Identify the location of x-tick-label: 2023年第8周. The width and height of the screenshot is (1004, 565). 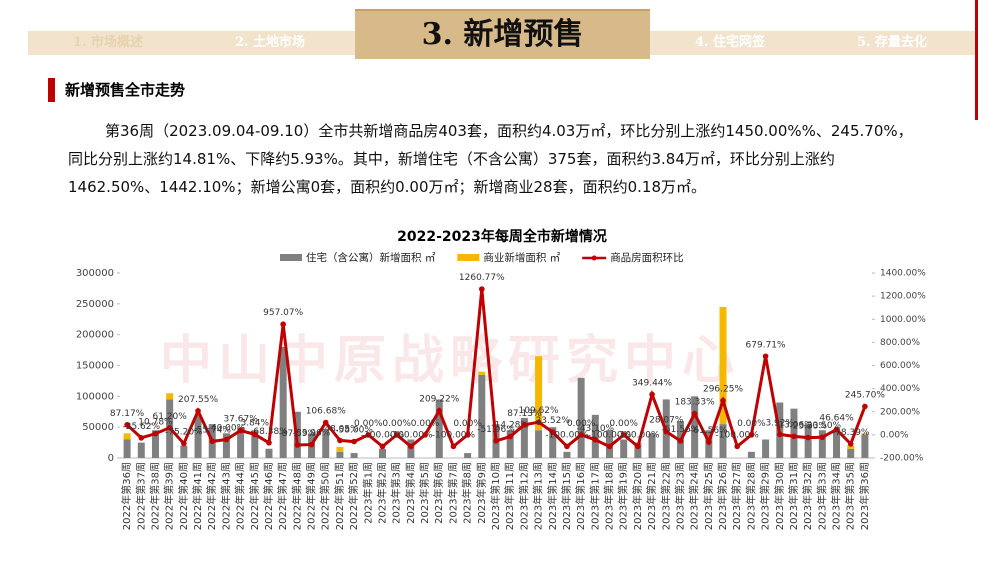
(467, 493).